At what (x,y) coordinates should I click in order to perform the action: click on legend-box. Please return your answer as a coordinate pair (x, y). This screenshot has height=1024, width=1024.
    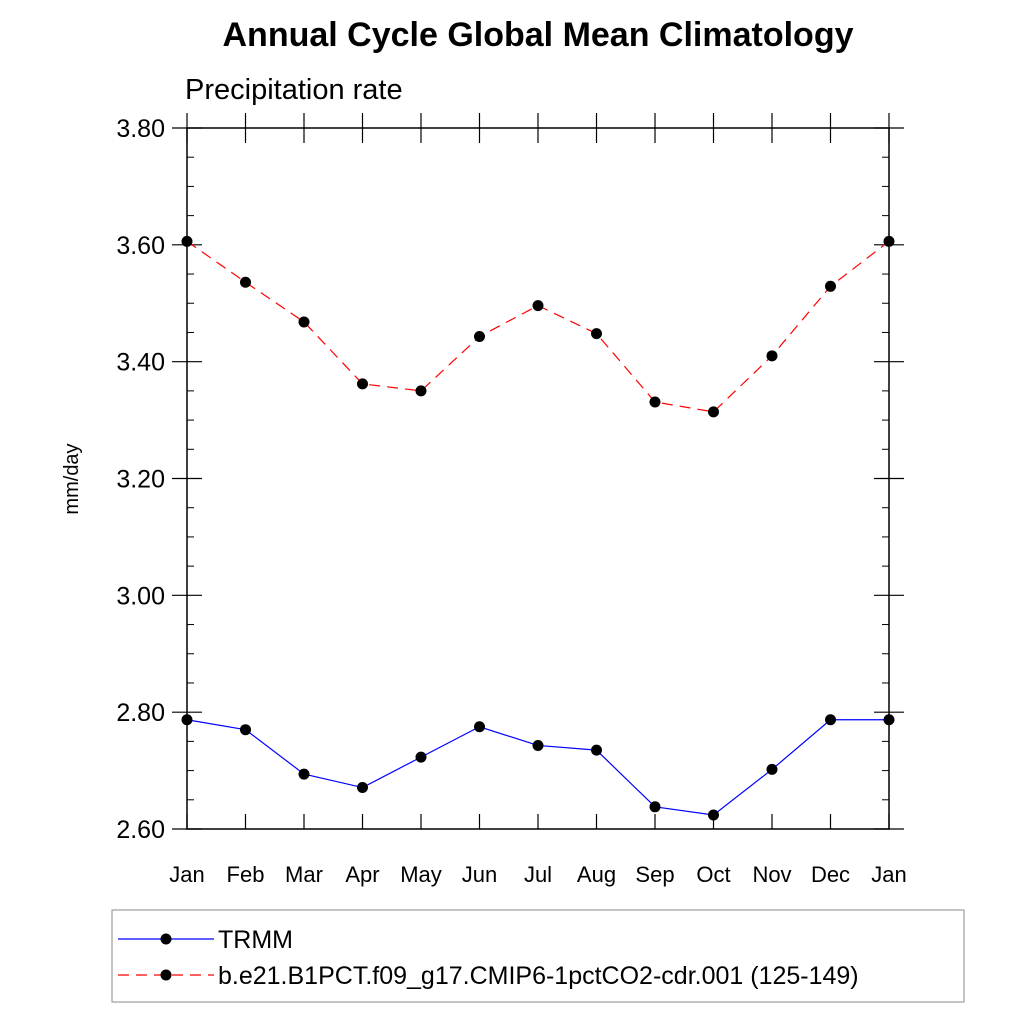
    Looking at the image, I should click on (538, 956).